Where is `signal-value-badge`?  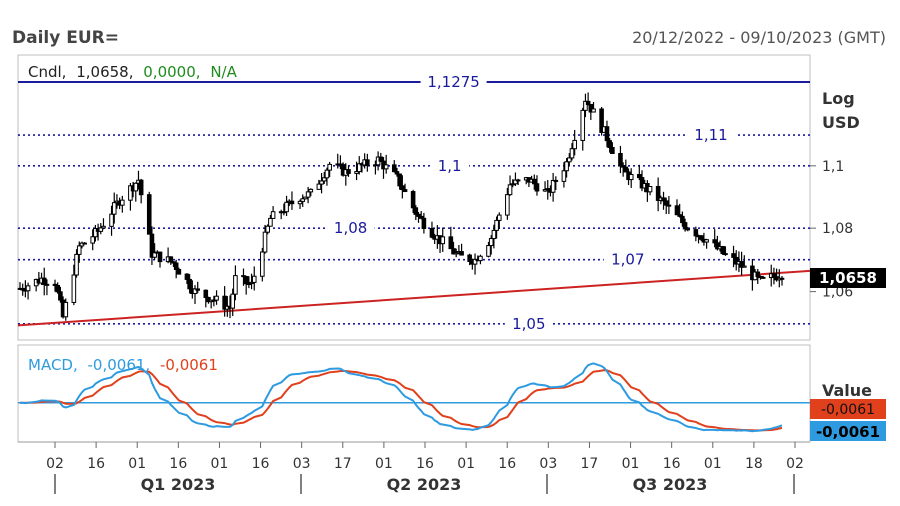
signal-value-badge is located at coordinates (848, 409).